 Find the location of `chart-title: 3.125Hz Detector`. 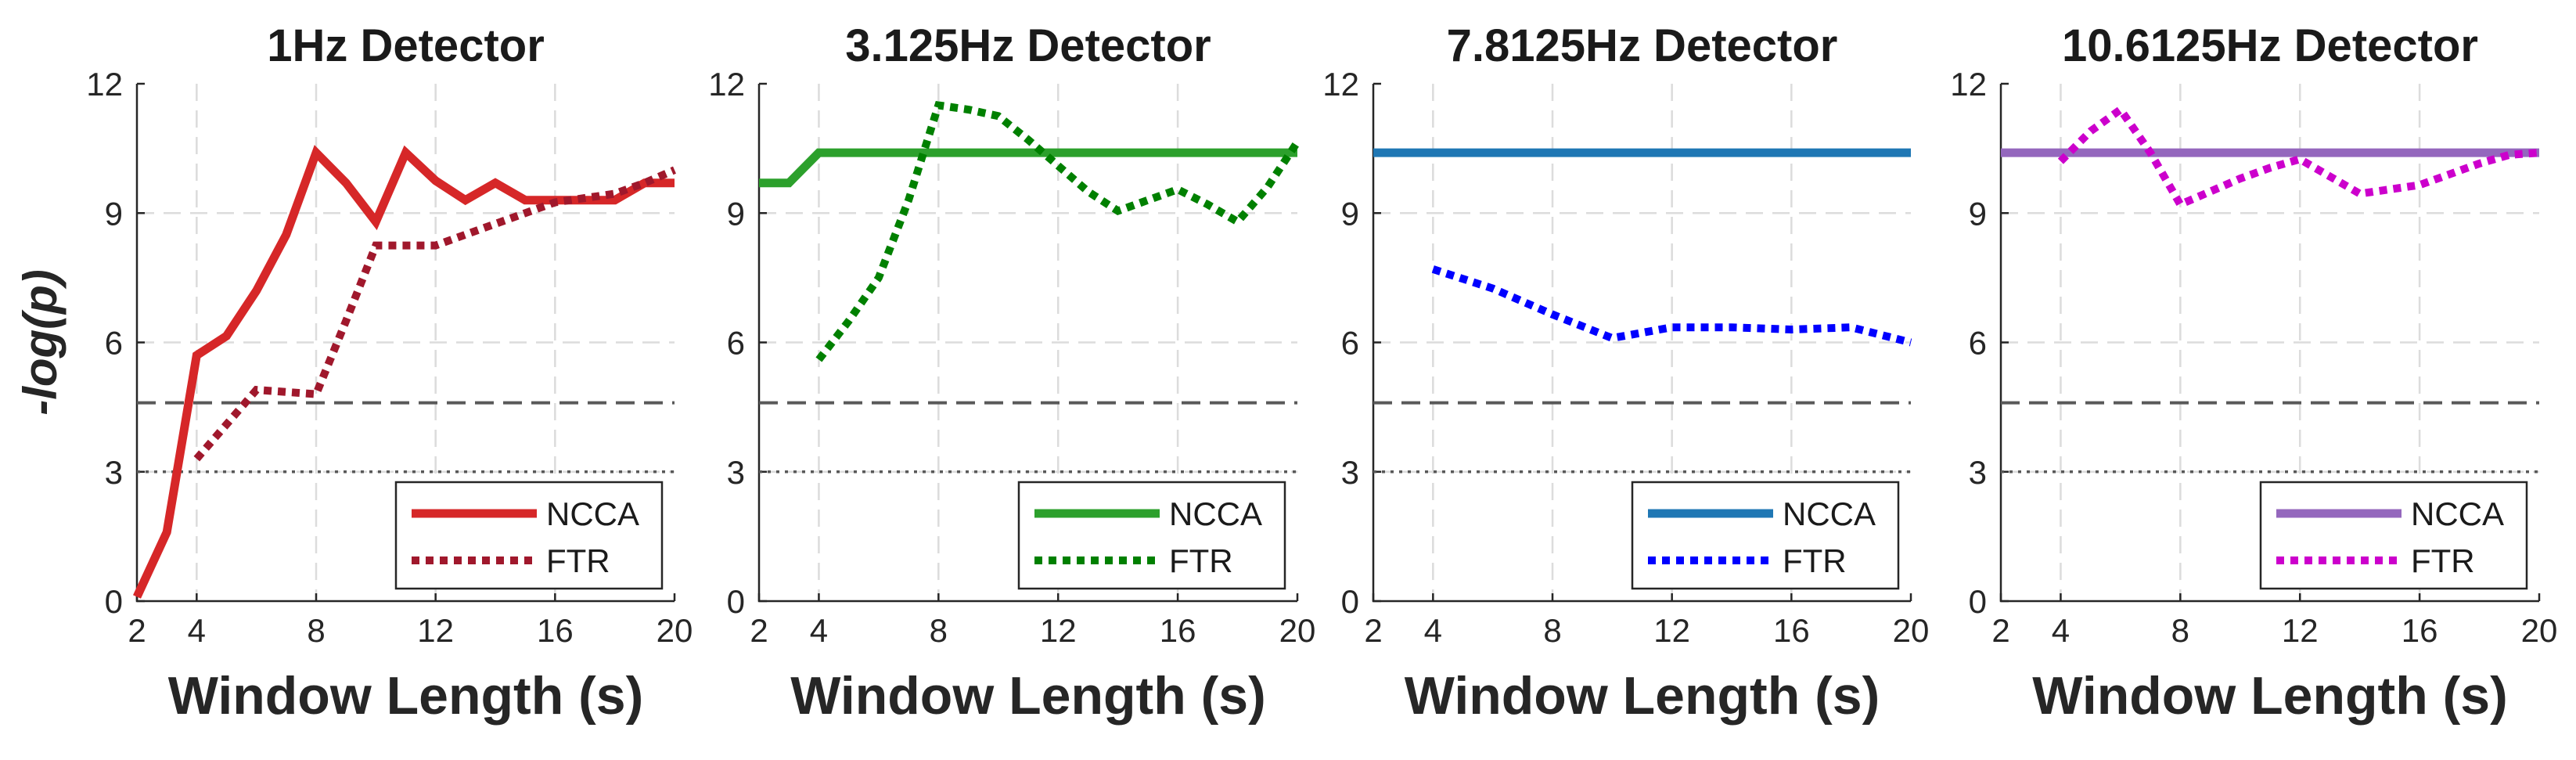

chart-title: 3.125Hz Detector is located at coordinates (1028, 45).